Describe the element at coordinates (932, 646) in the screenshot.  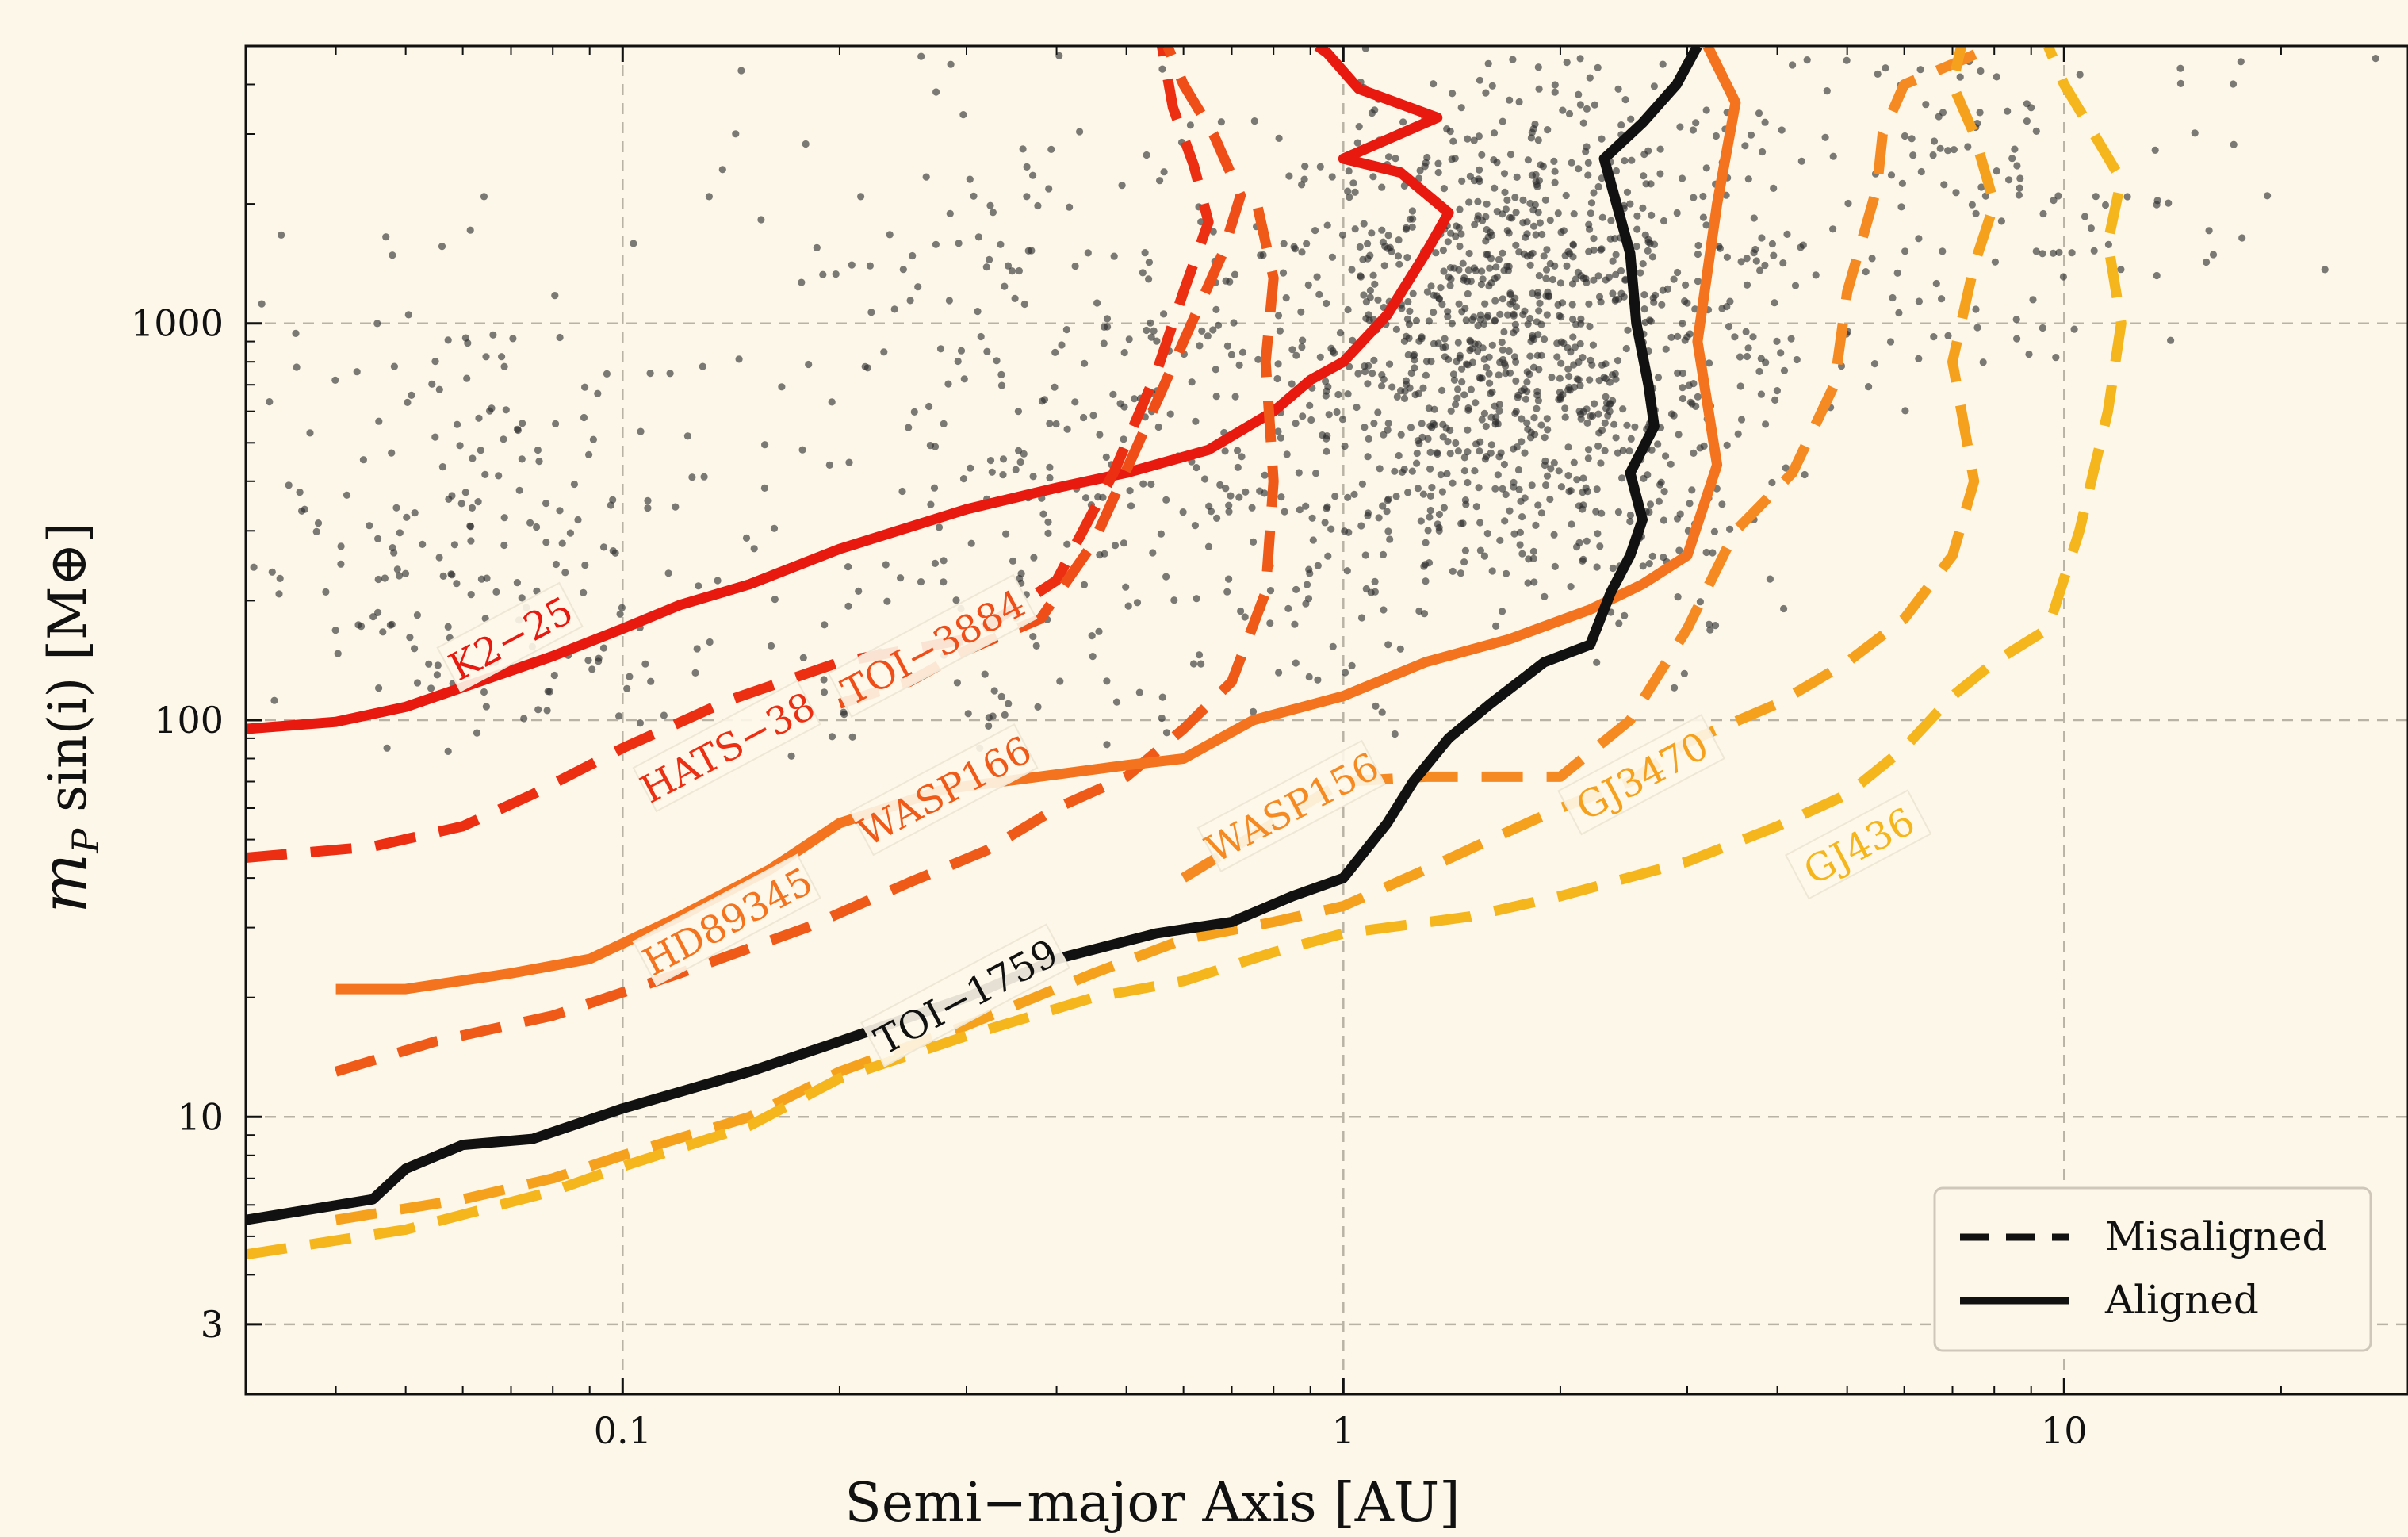
I see `curve-label-box` at that location.